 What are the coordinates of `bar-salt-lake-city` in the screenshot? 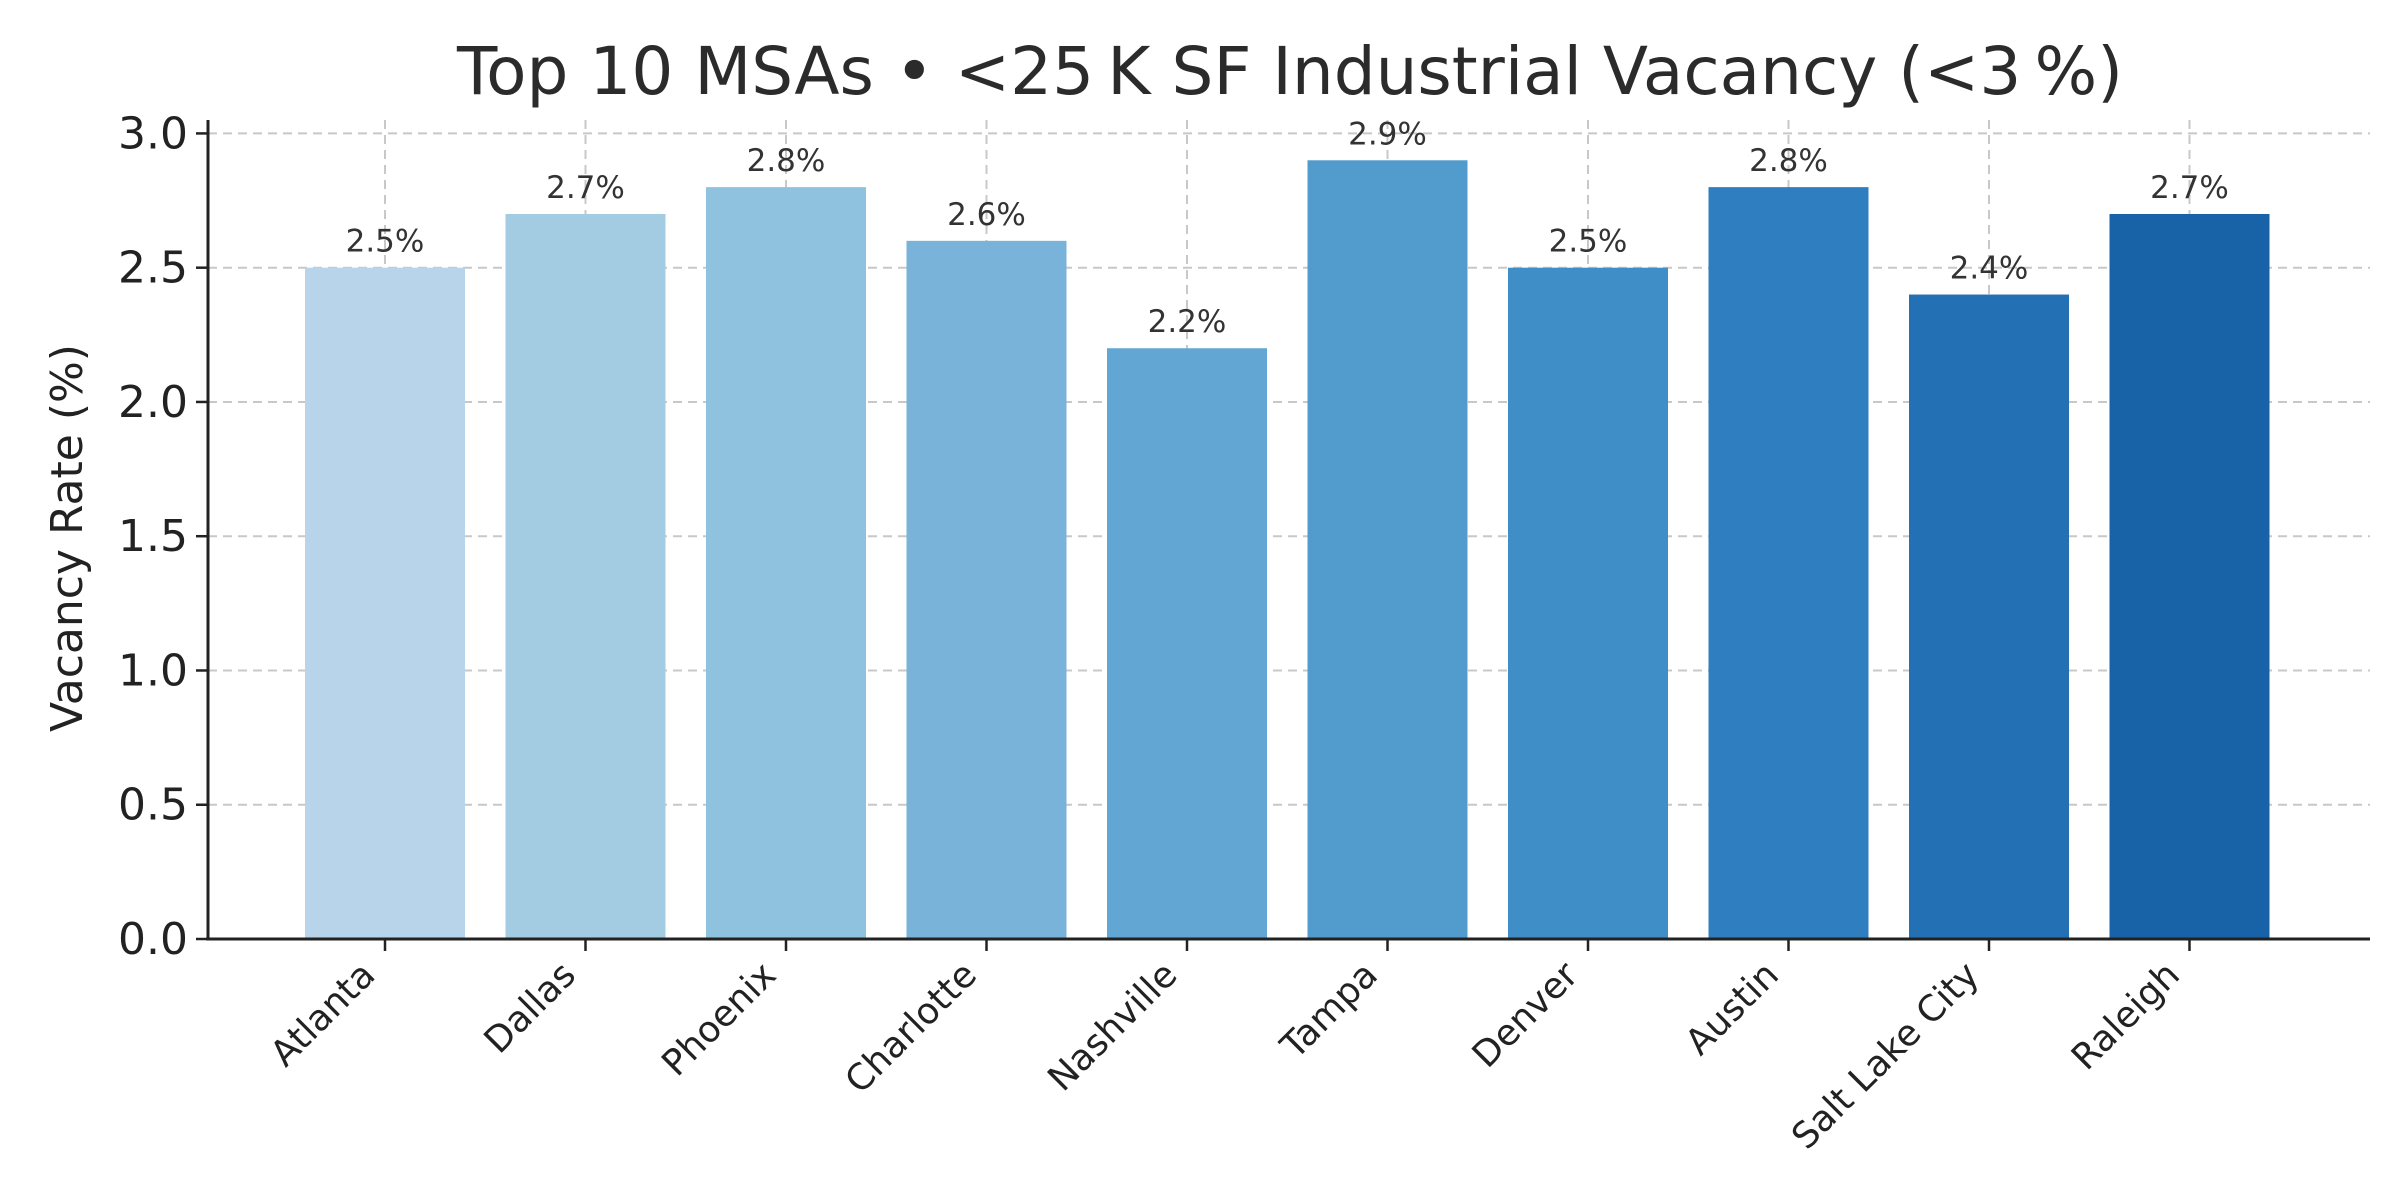 It's located at (1989, 616).